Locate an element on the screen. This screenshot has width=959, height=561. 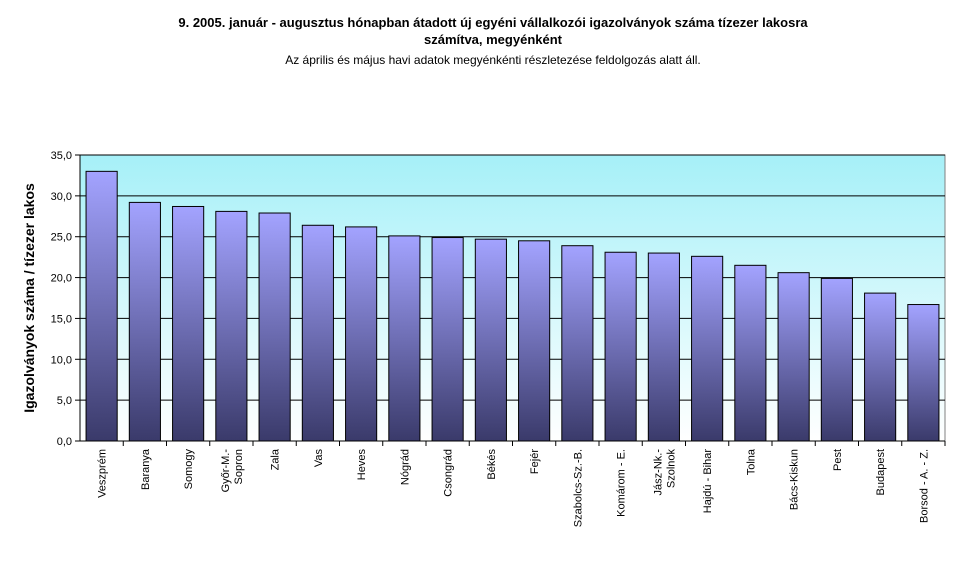
x-tick-label: Vas is located at coordinates (319, 458).